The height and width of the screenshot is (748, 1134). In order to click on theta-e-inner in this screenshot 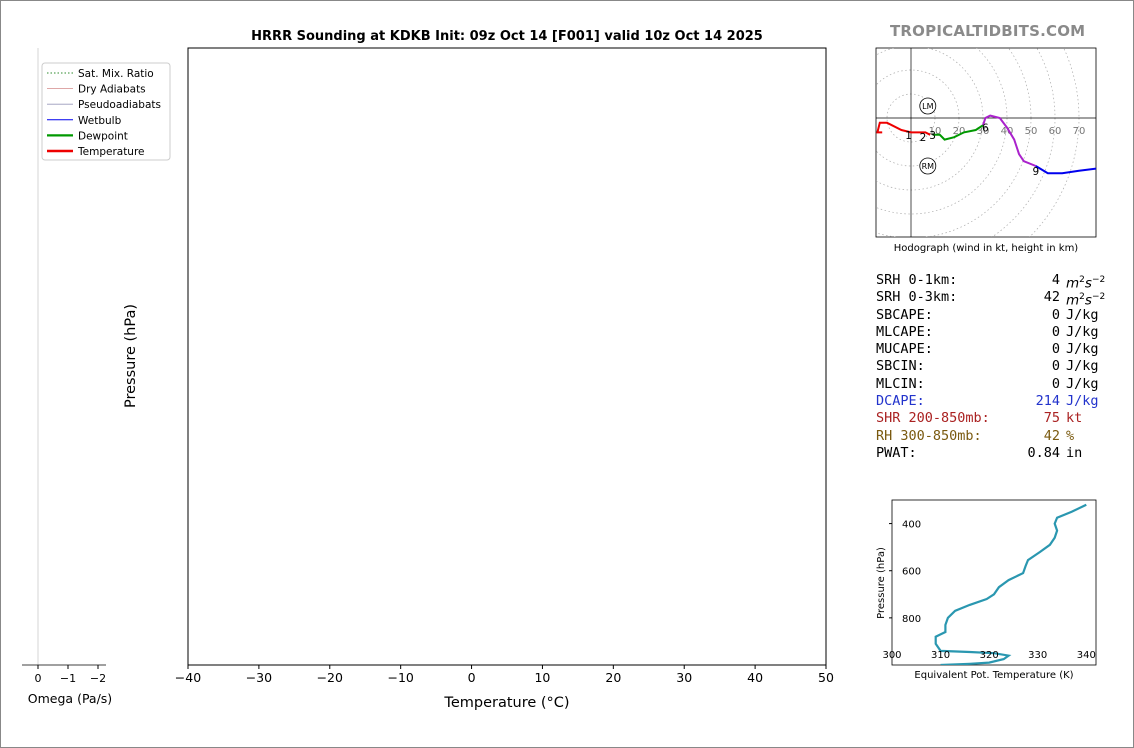, I will do `click(1010, 584)`.